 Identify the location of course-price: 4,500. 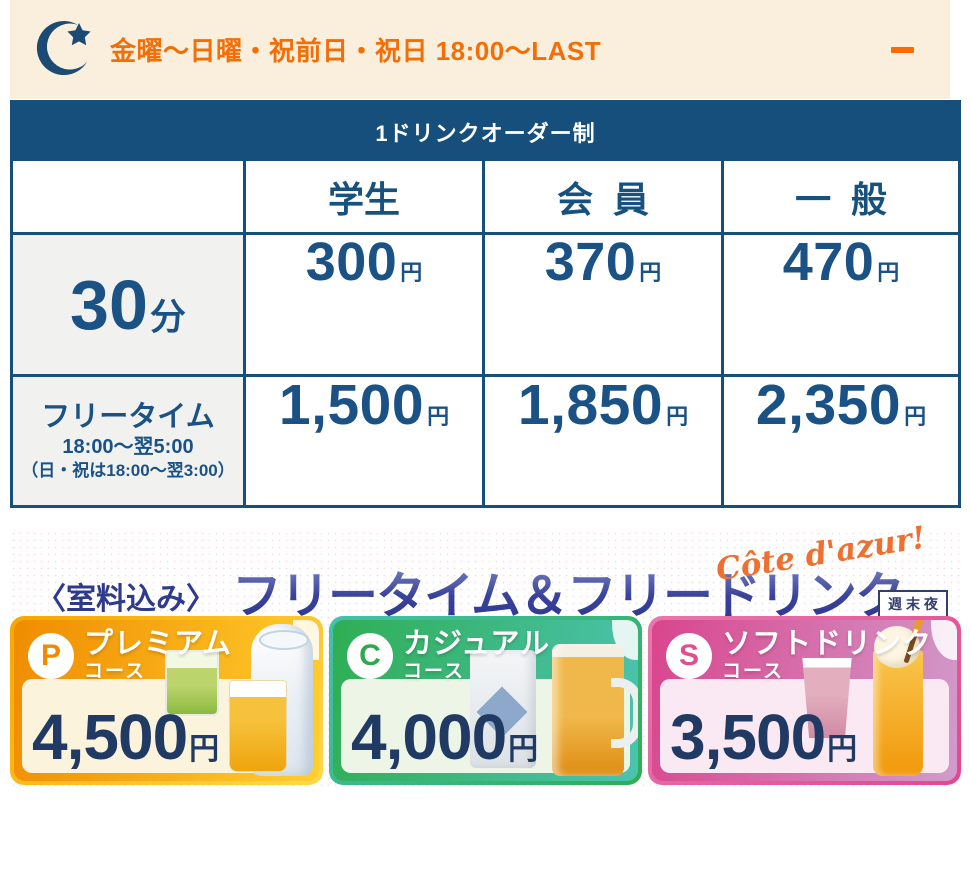
(110, 737).